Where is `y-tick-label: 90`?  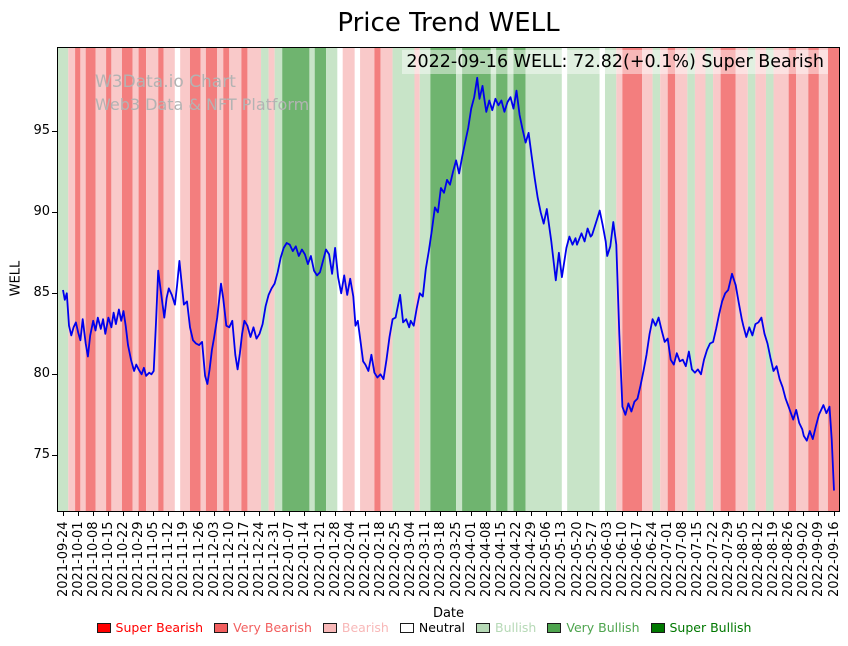
y-tick-label: 90 is located at coordinates (41, 212).